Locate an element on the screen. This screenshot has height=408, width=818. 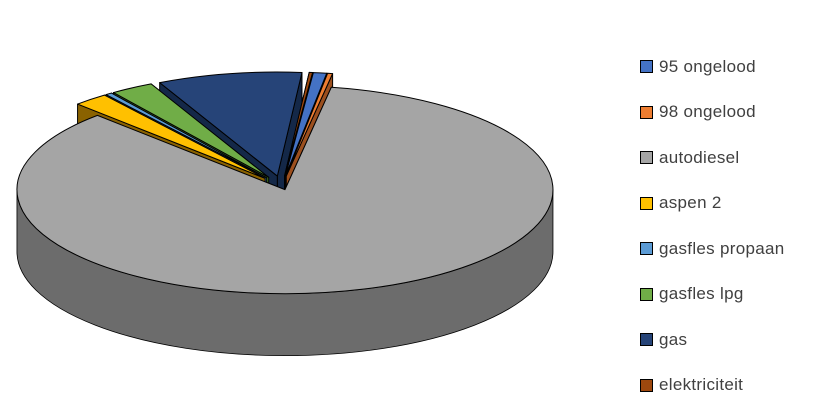
legend-label: gasfles propaan is located at coordinates (721, 249).